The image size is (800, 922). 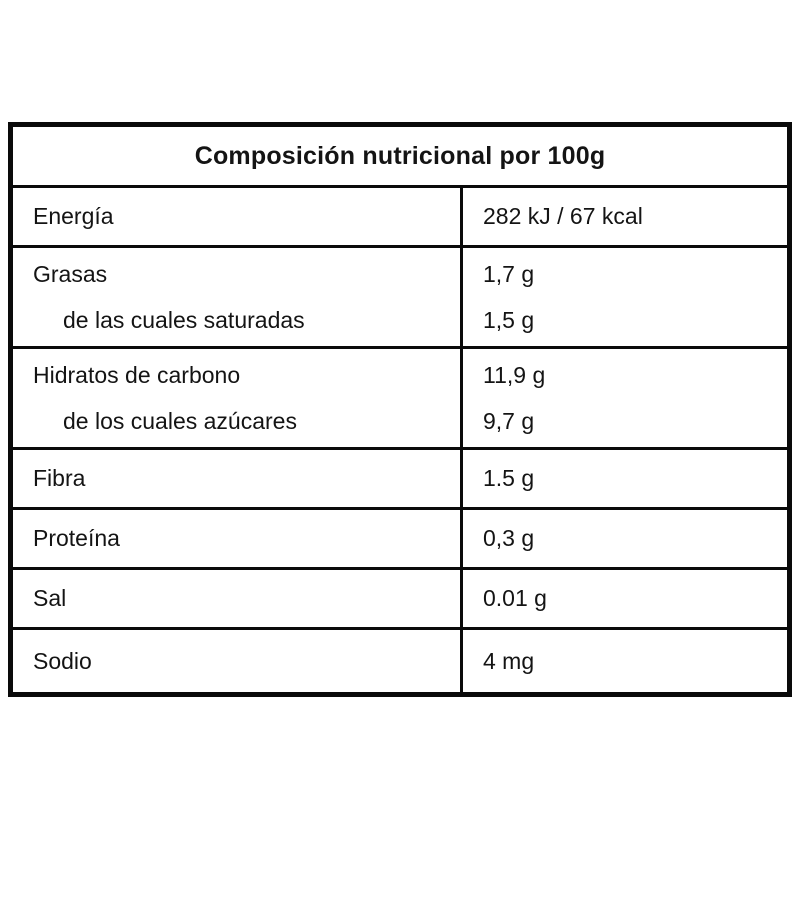 I want to click on row-value-cell: 1.5 g, so click(x=625, y=478).